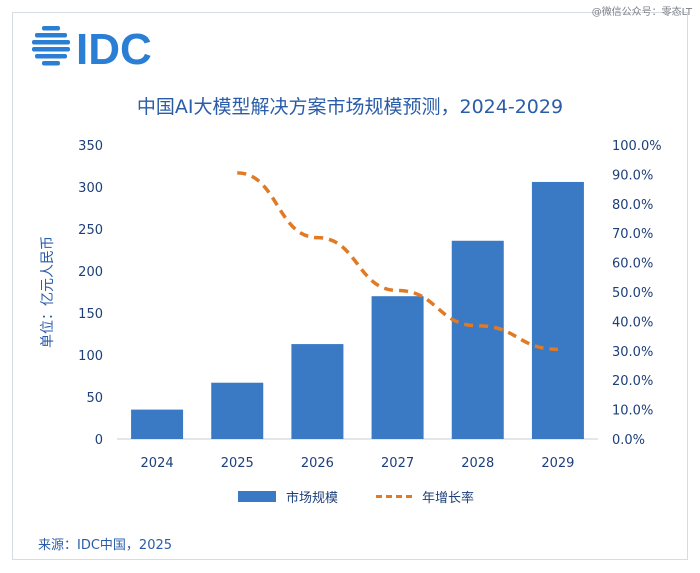  What do you see at coordinates (632, 352) in the screenshot?
I see `y2-tick-label: 30.0%` at bounding box center [632, 352].